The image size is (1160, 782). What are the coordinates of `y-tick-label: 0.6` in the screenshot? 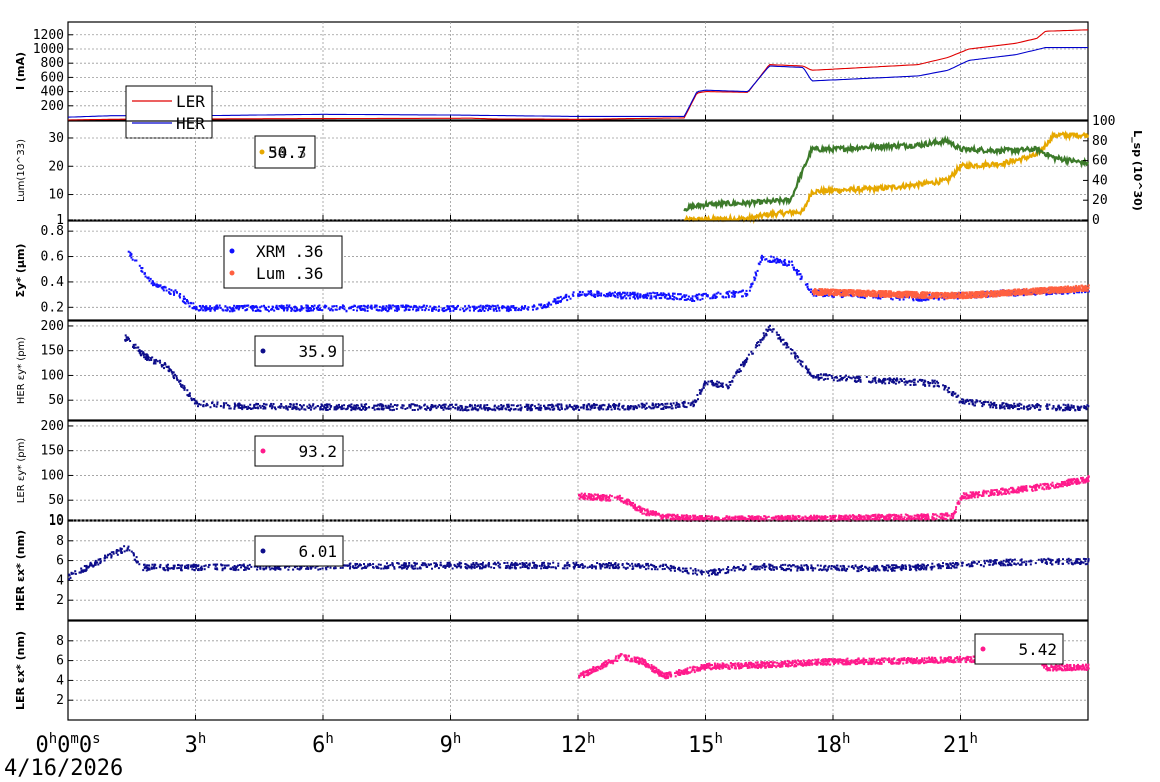 It's located at (52, 257).